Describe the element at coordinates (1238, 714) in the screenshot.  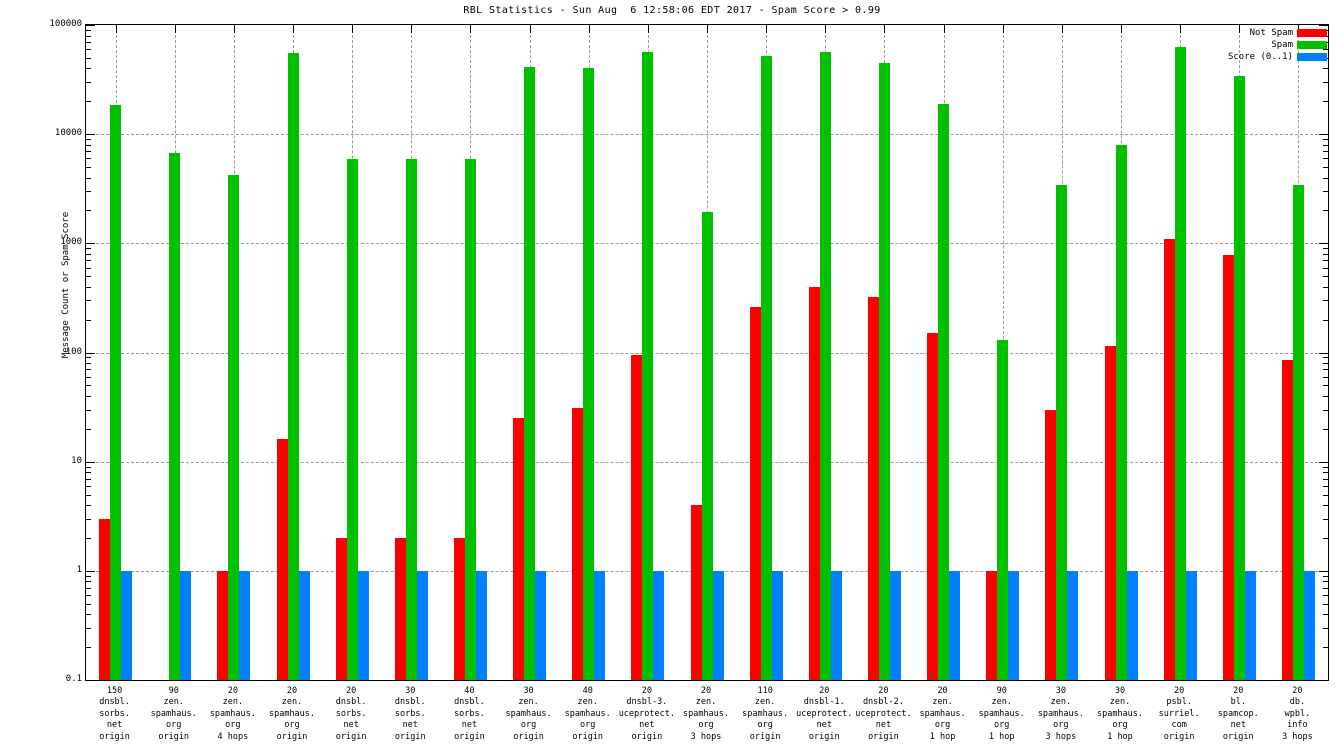
I see `x-axis-tick-label: 20 bl. spamcop. net origin` at that location.